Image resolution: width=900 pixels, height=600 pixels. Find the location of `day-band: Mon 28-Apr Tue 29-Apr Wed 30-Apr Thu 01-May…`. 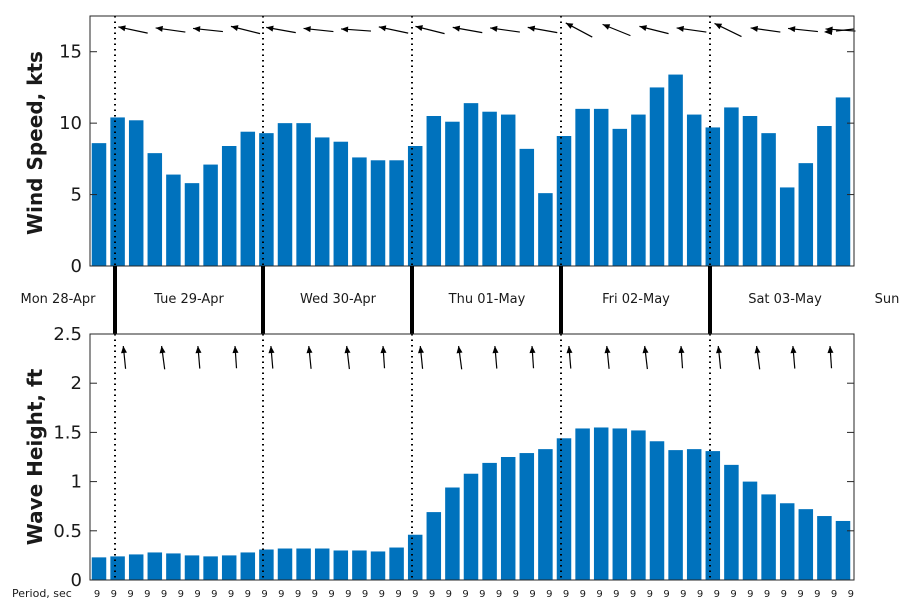

day-band: Mon 28-Apr Tue 29-Apr Wed 30-Apr Thu 01-May… is located at coordinates (460, 300).